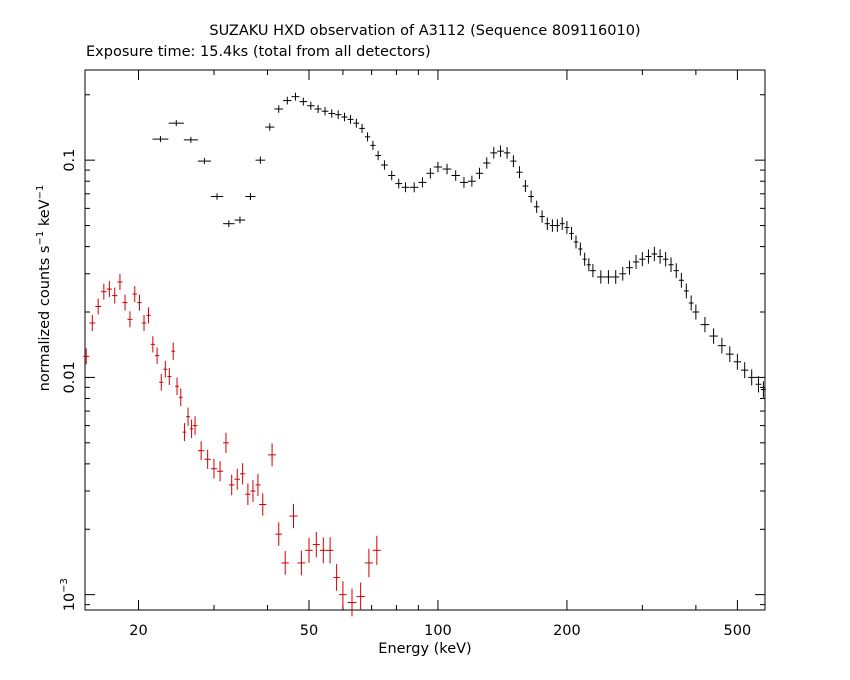 Image resolution: width=850 pixels, height=680 pixels. I want to click on y-axis-label-unit-exponent: −1, so click(40, 192).